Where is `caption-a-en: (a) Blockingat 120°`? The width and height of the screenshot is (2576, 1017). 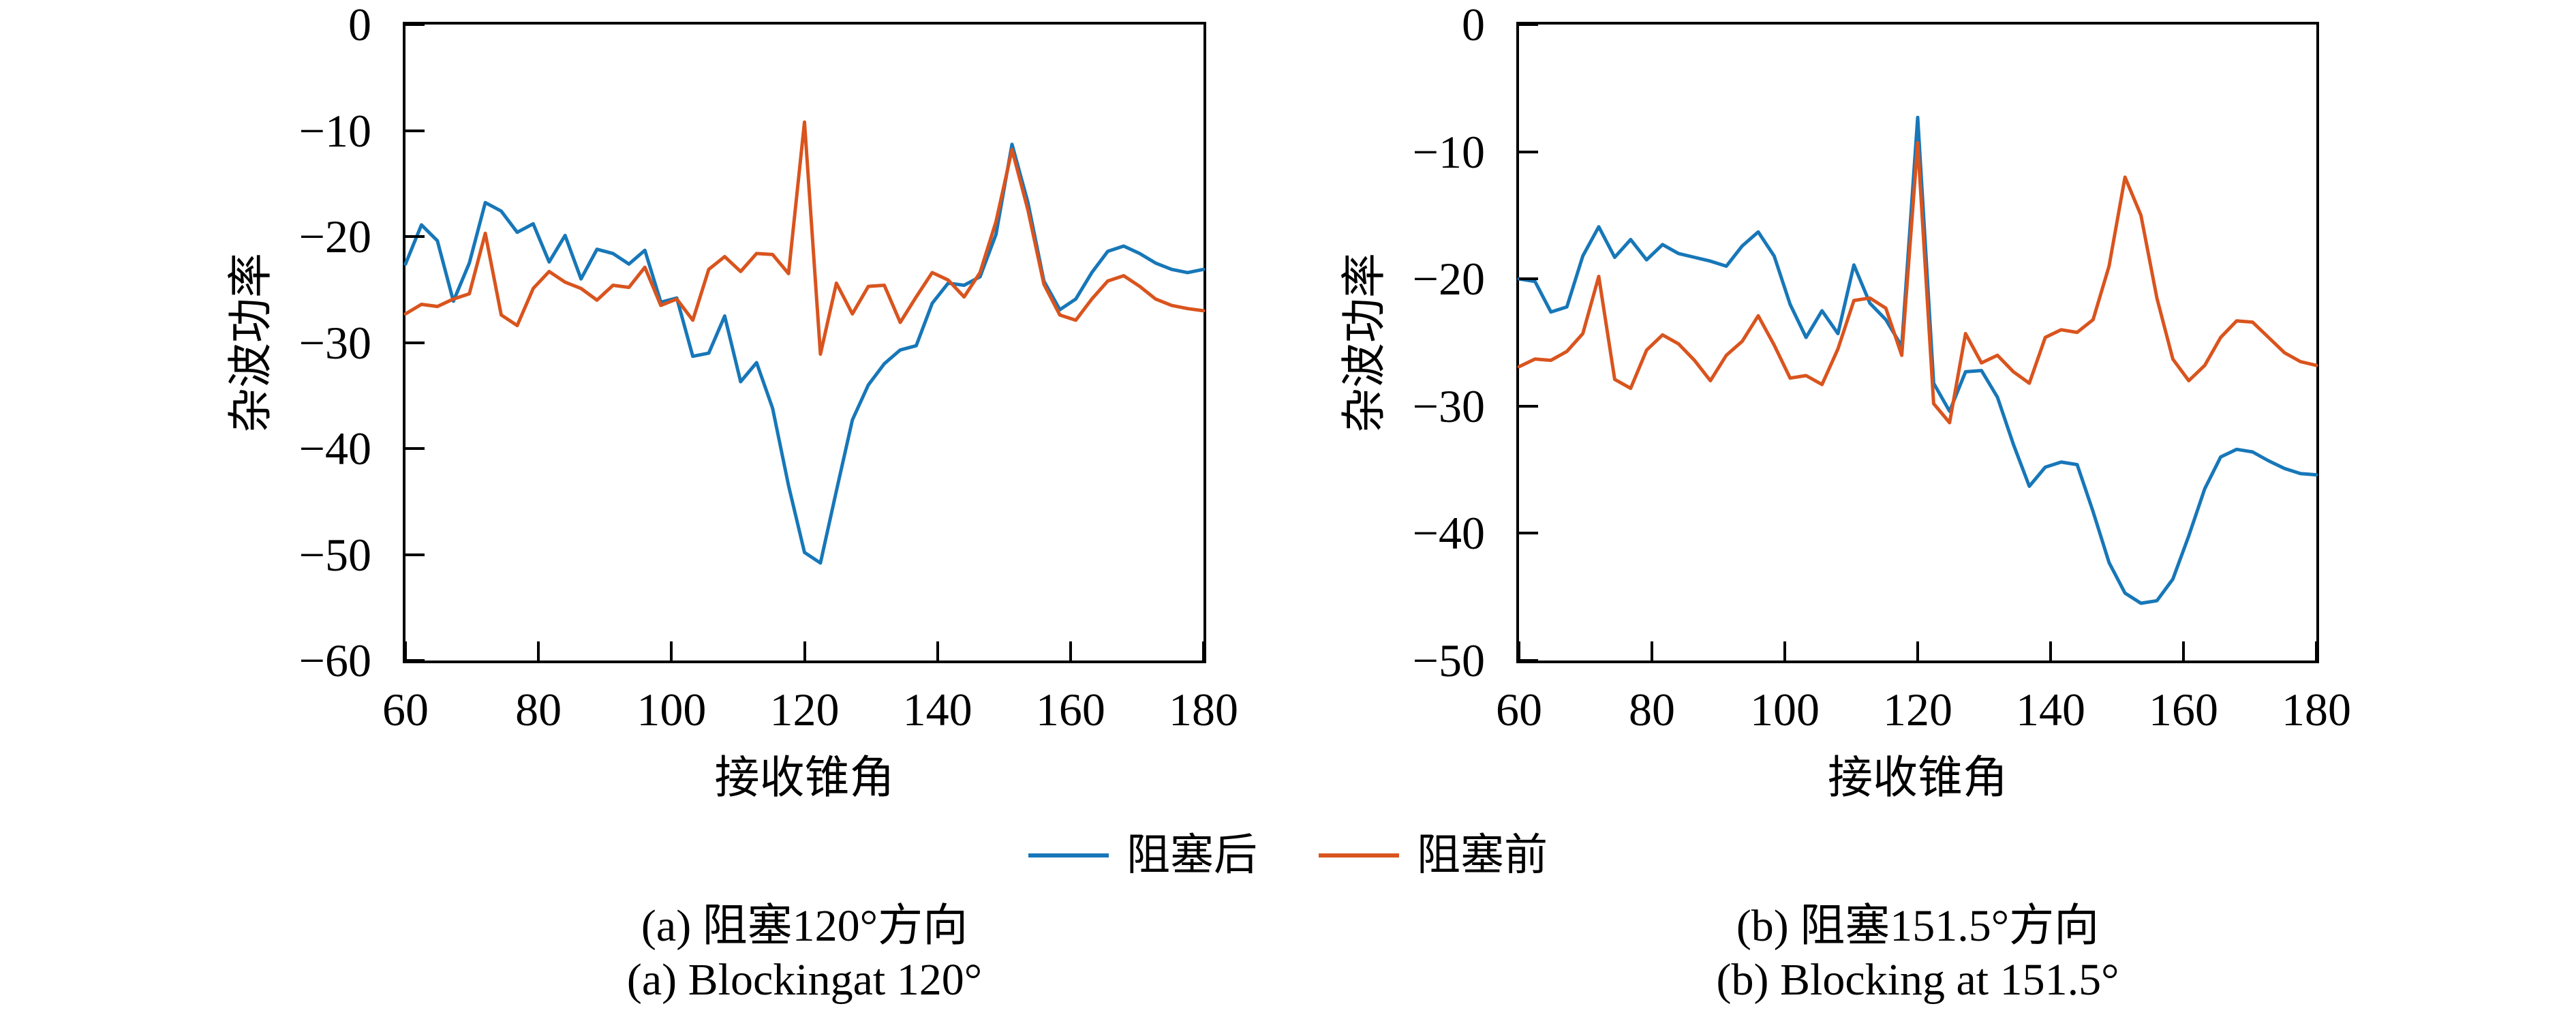
caption-a-en: (a) Blockingat 120° is located at coordinates (805, 980).